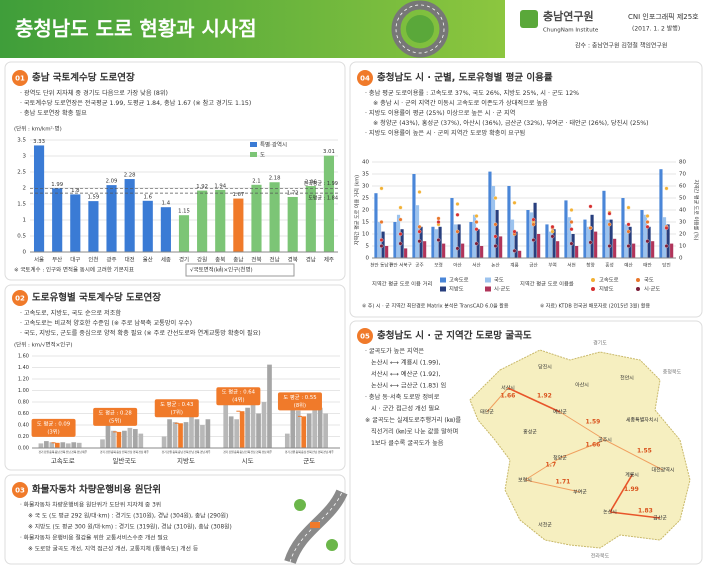  Describe the element at coordinates (273, 145) in the screenshot. I see `legend-label: 특별·광역시` at that location.